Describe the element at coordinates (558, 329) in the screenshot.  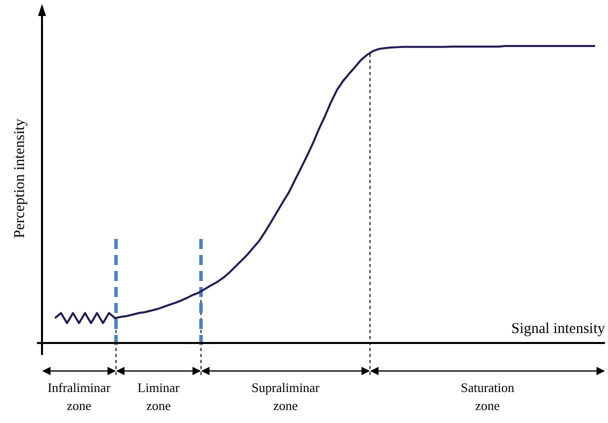
I see `x-axis-title: Signal intensity` at that location.